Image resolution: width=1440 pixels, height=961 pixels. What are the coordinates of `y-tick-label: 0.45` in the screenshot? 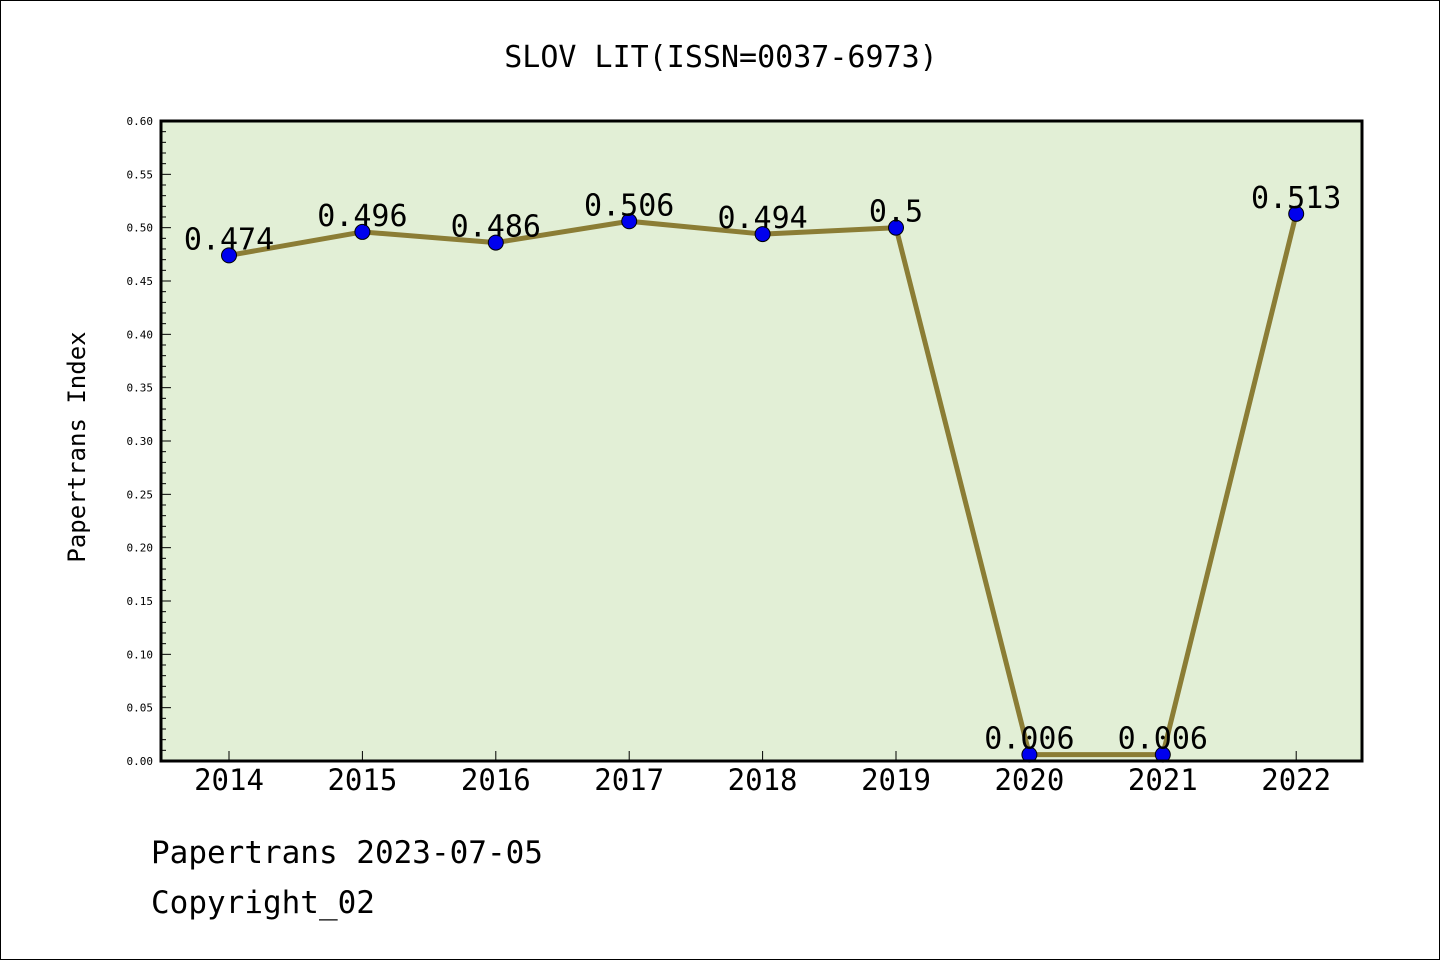 It's located at (140, 281).